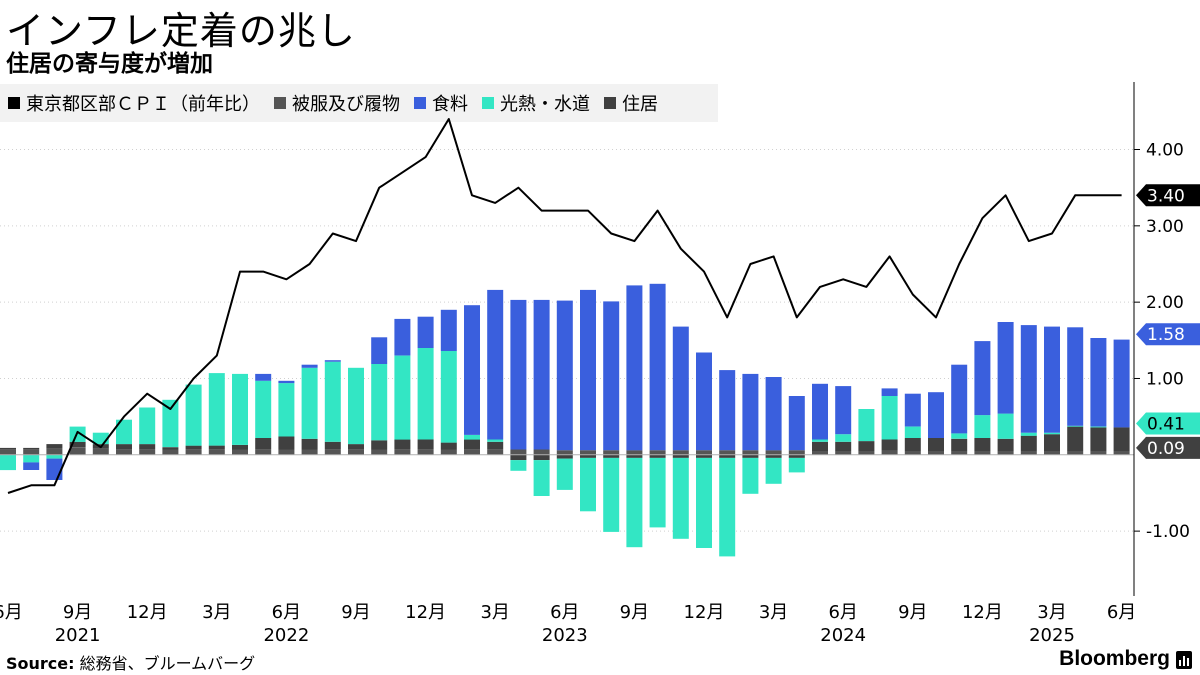 The height and width of the screenshot is (675, 1200). Describe the element at coordinates (1165, 151) in the screenshot. I see `y-tick-label: 4.00` at that location.